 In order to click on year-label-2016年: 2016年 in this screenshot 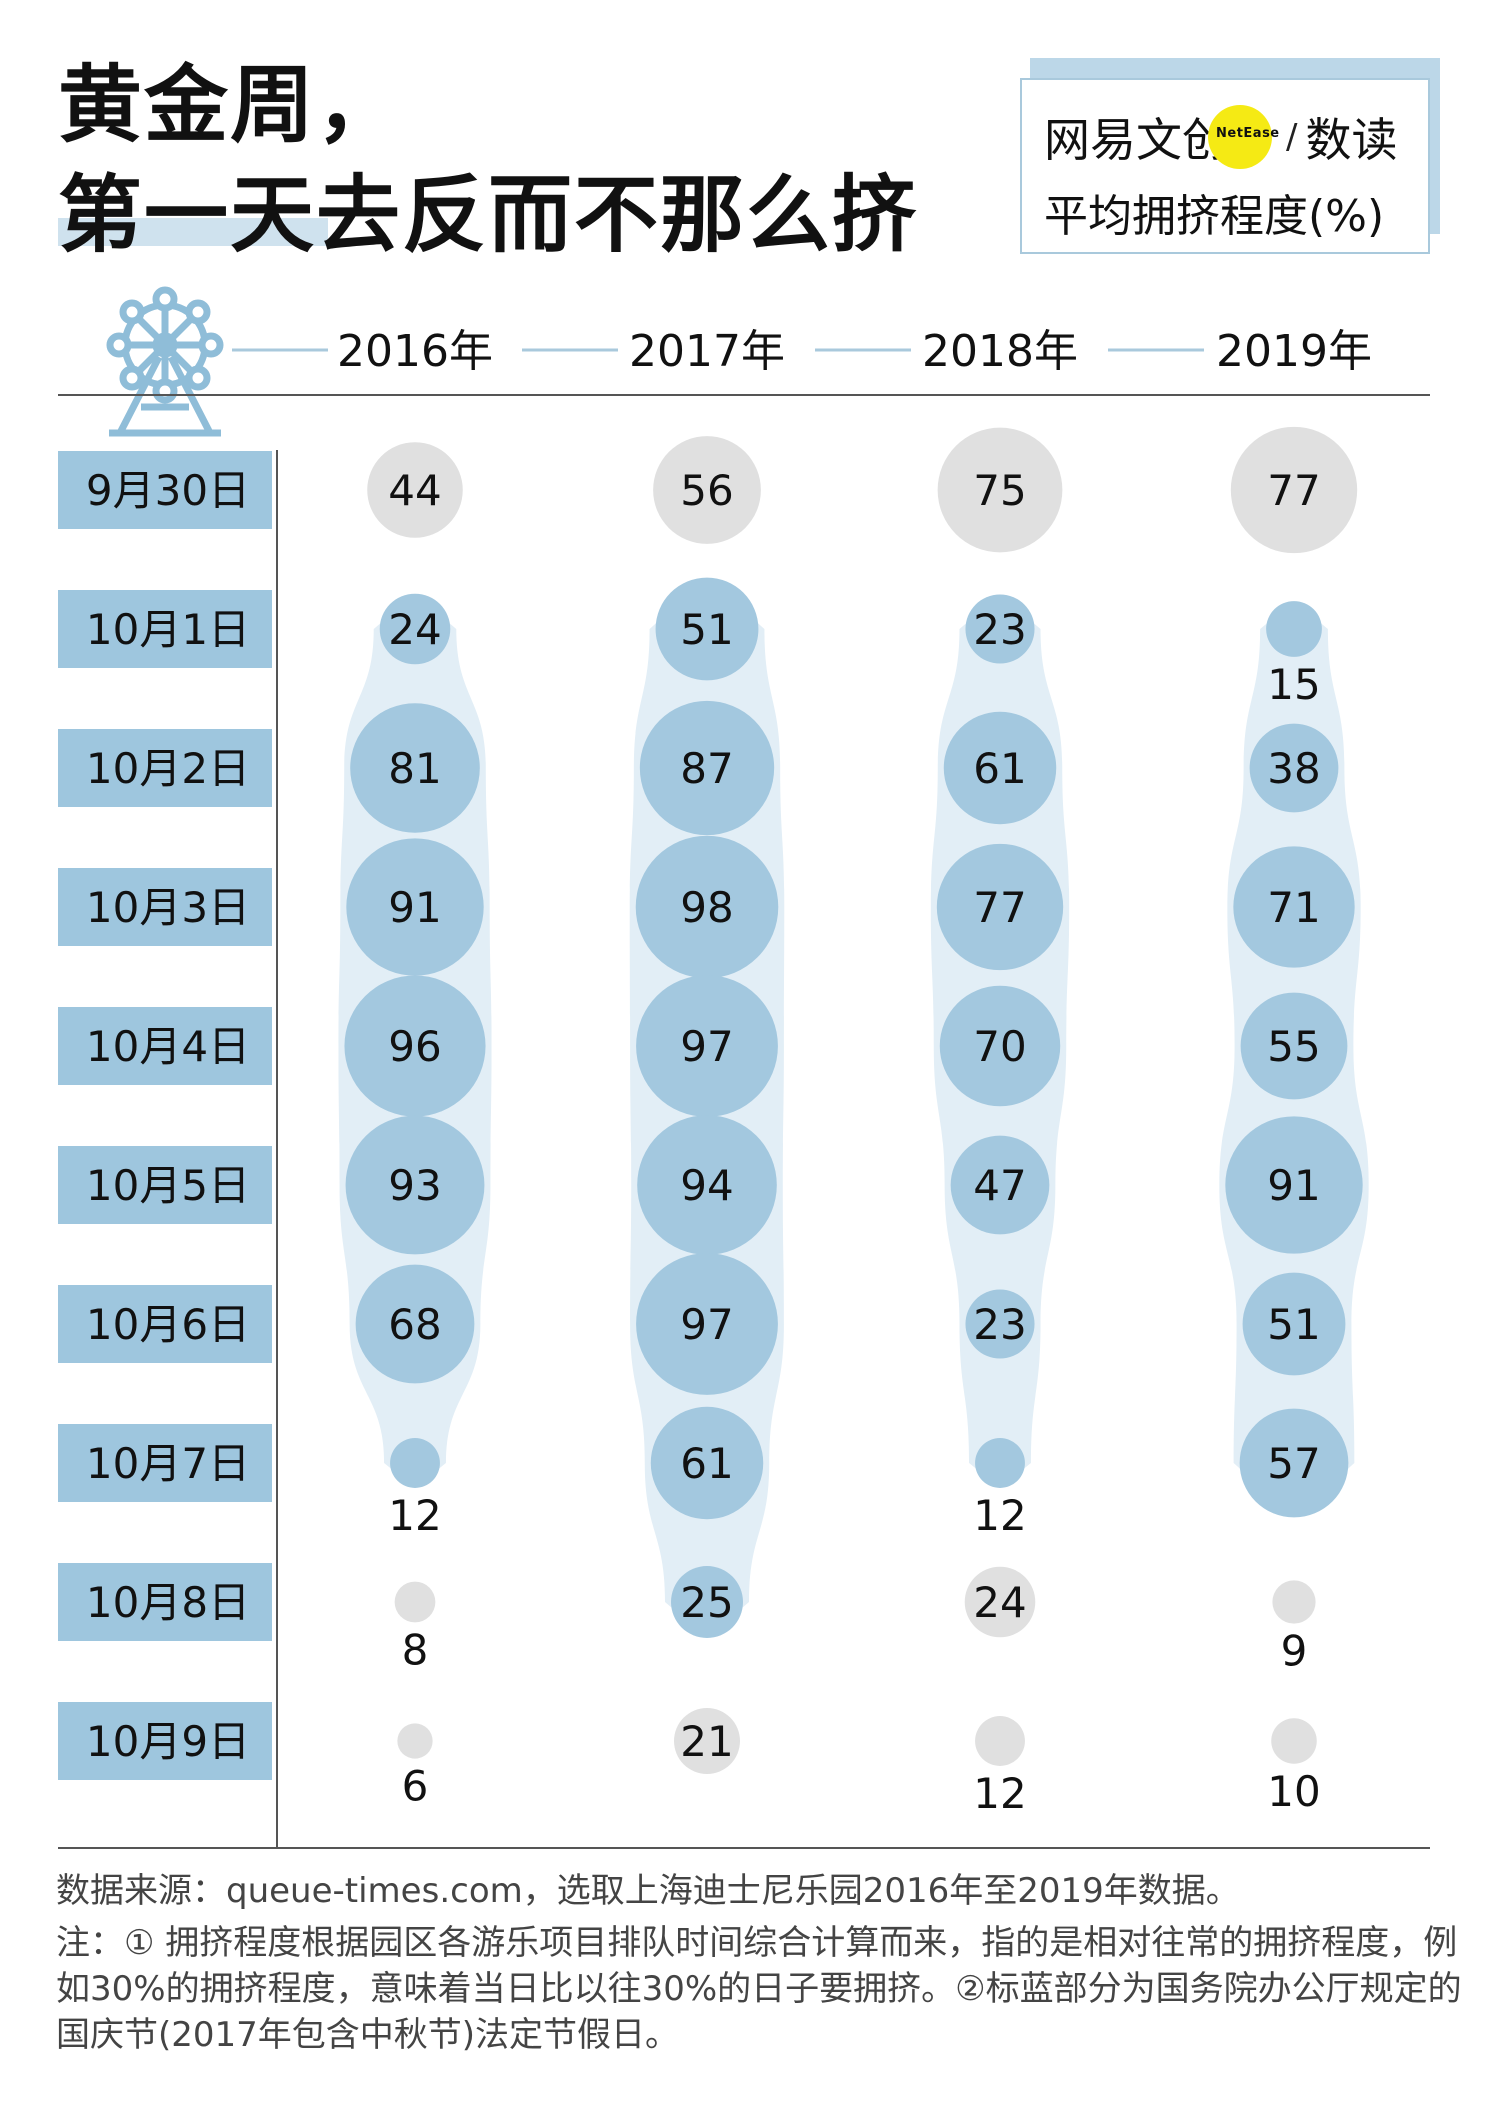, I will do `click(415, 351)`.